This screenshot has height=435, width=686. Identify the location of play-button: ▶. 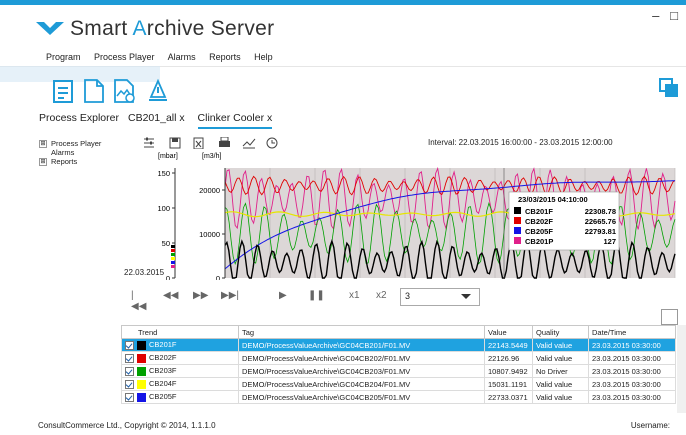
(283, 295).